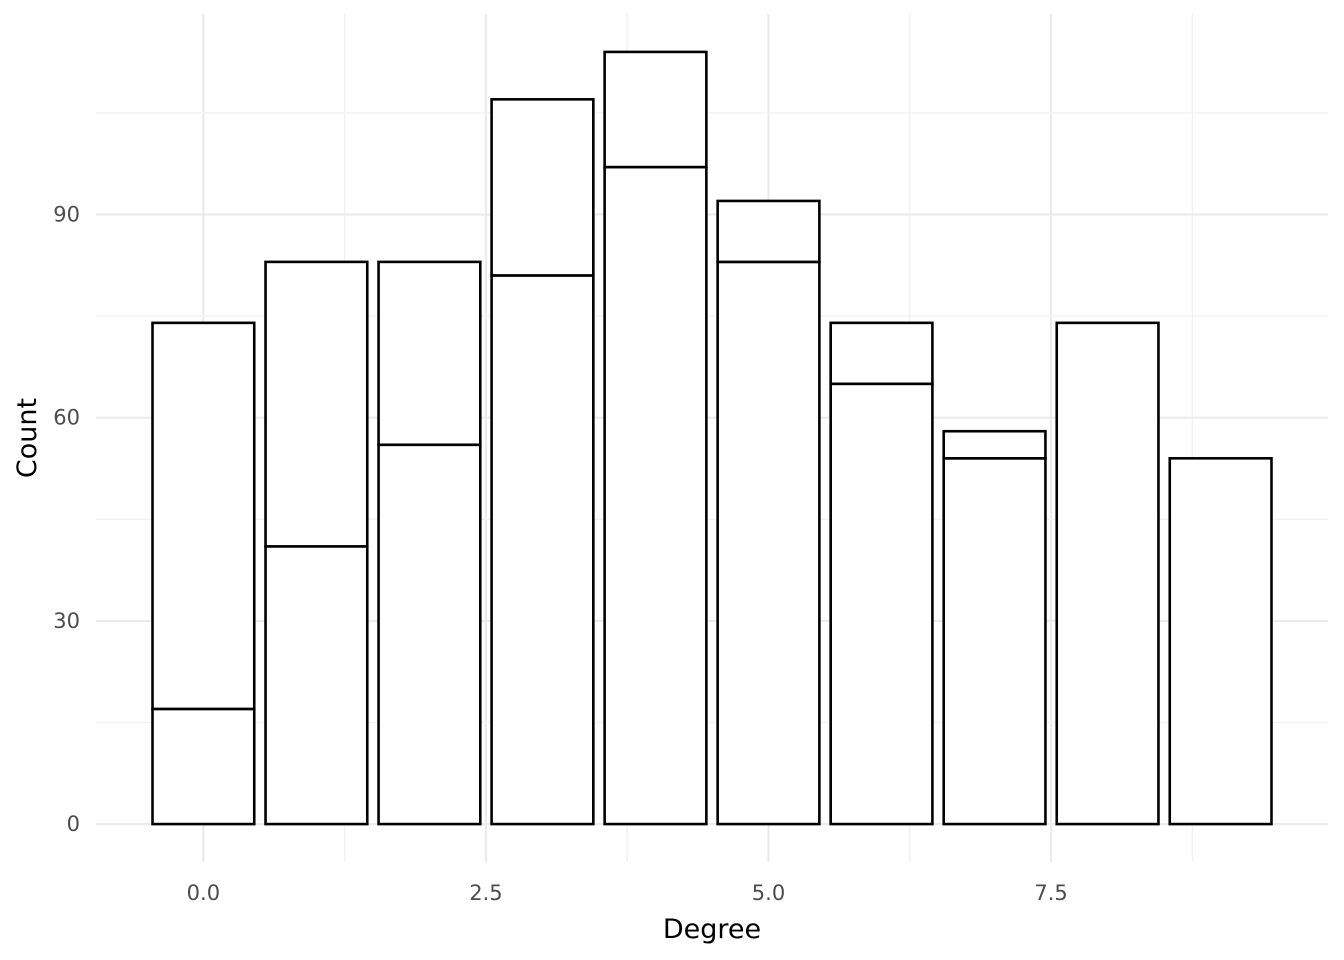 This screenshot has width=1344, height=960. I want to click on y-tick-label: 90, so click(66, 214).